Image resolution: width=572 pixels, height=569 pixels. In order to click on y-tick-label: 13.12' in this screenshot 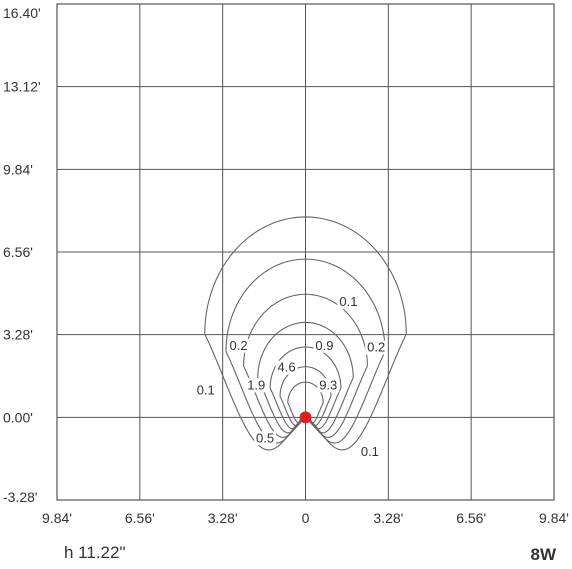, I will do `click(22, 87)`.